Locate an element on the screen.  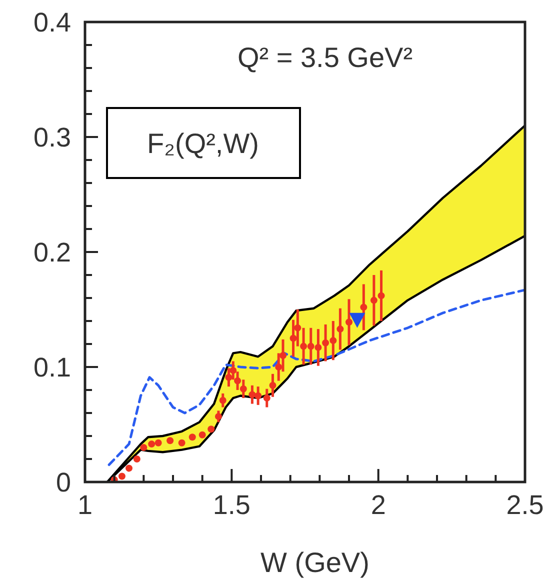
y-tick-label: 0.4 is located at coordinates (52, 22).